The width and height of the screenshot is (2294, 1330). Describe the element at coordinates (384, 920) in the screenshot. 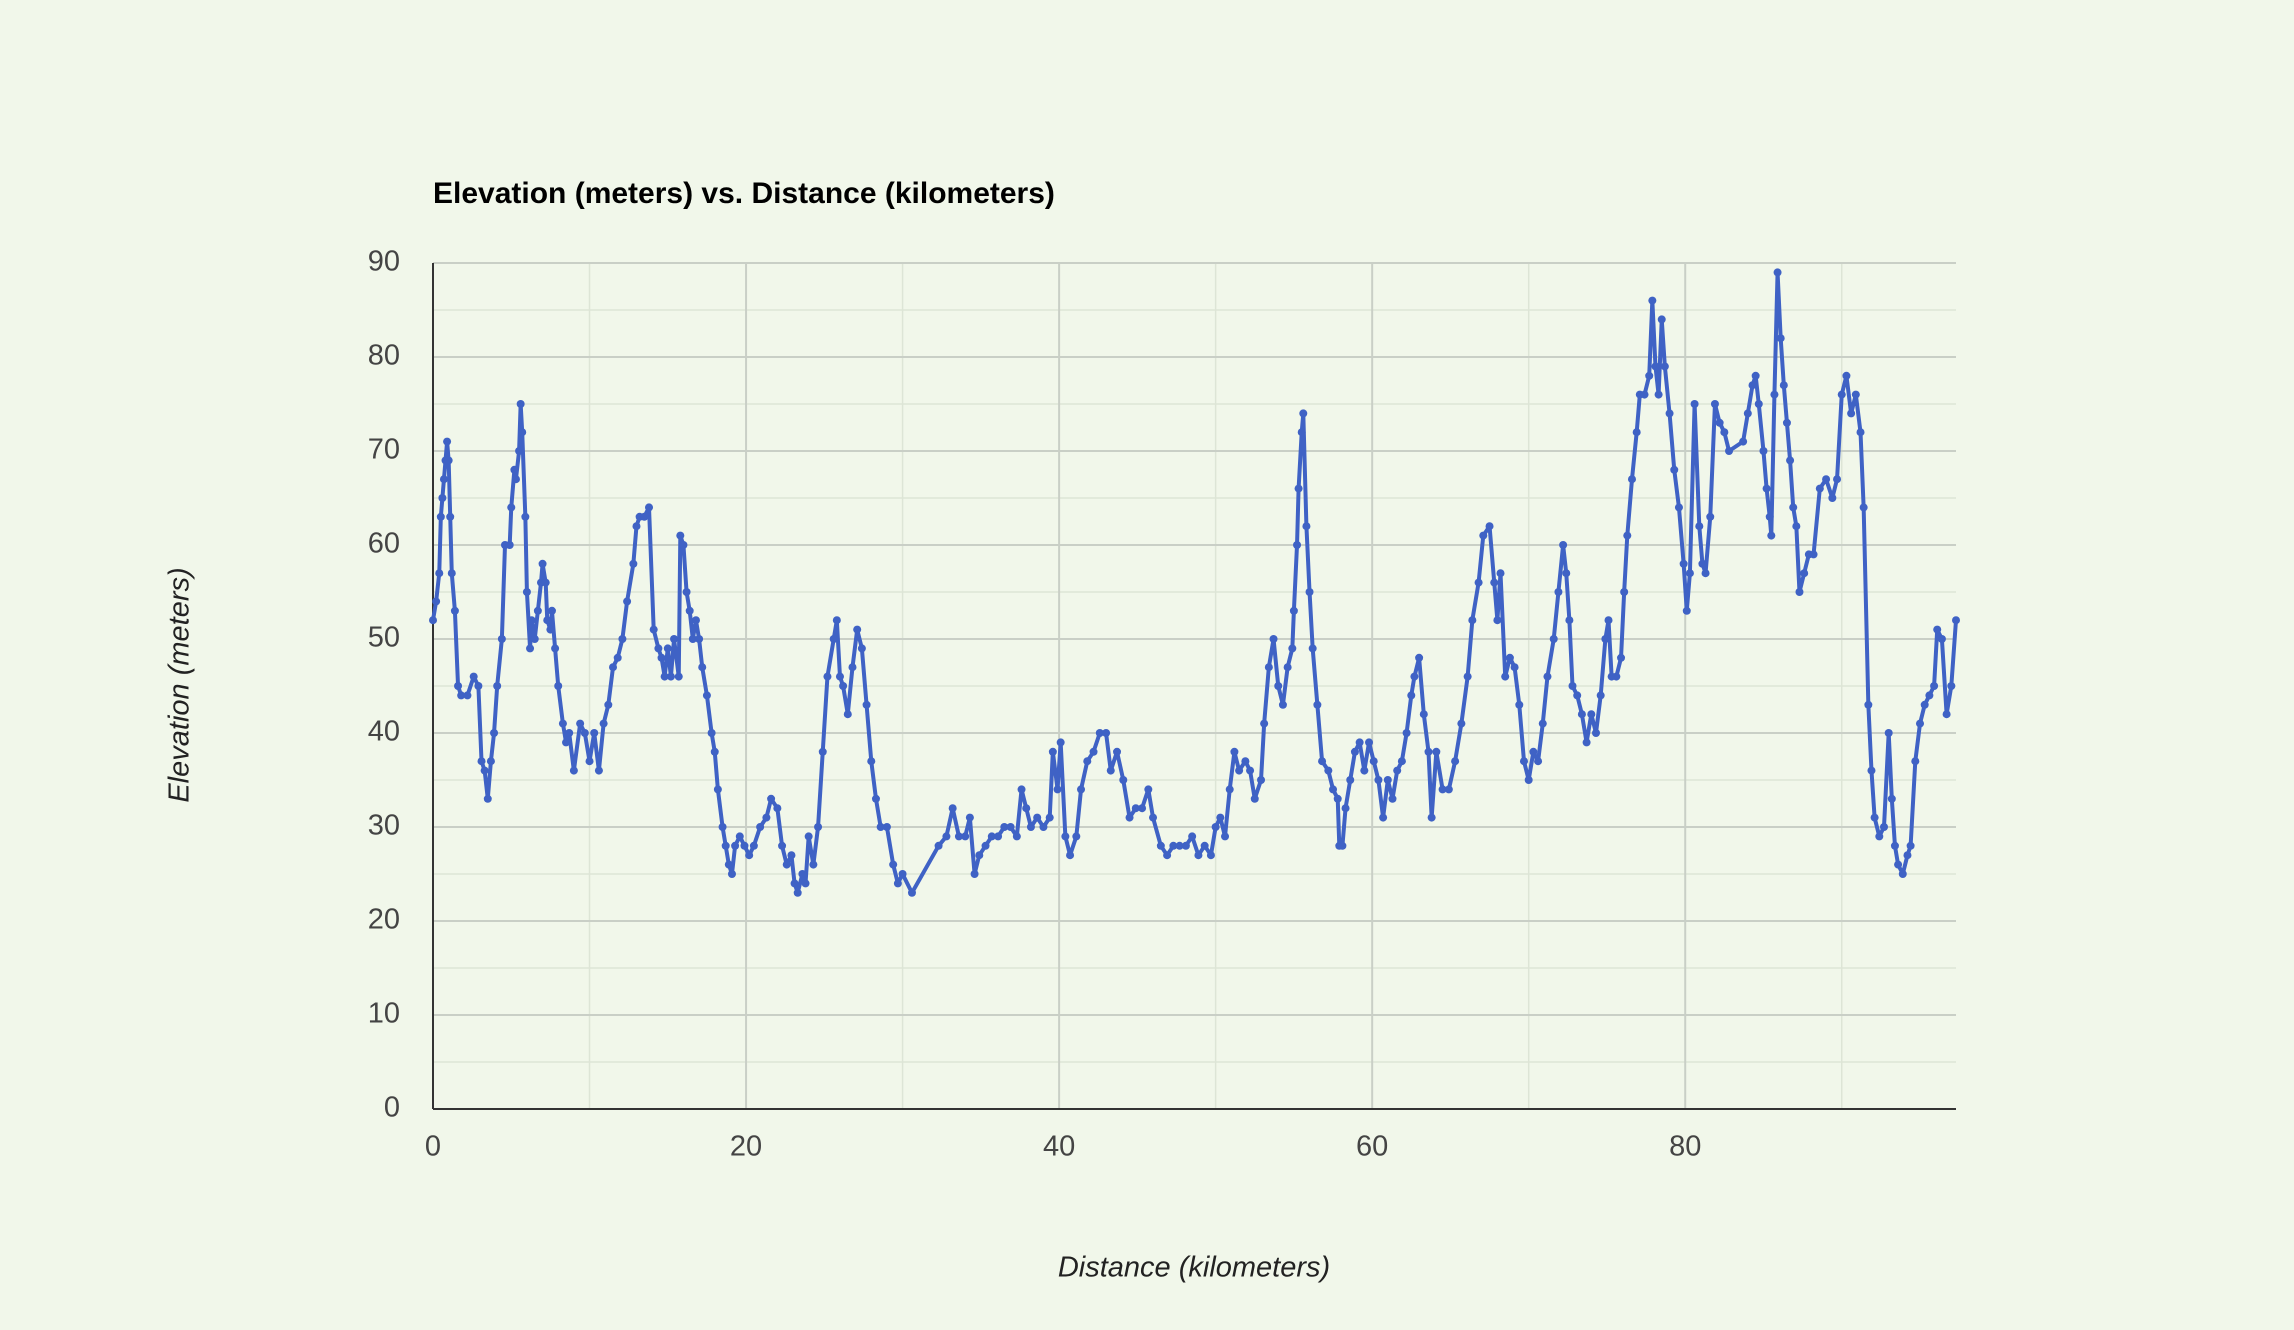

I see `y-tick-label: 20` at that location.